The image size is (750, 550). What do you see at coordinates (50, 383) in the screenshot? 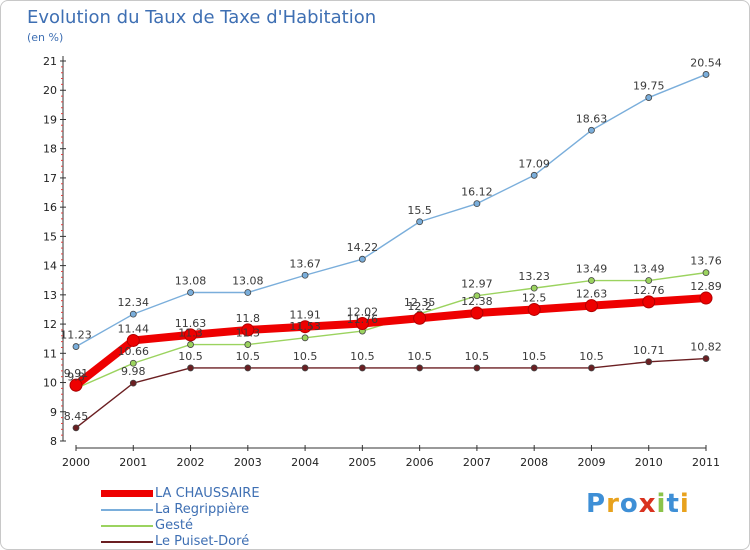
I see `y-tick-label: 10` at bounding box center [50, 383].